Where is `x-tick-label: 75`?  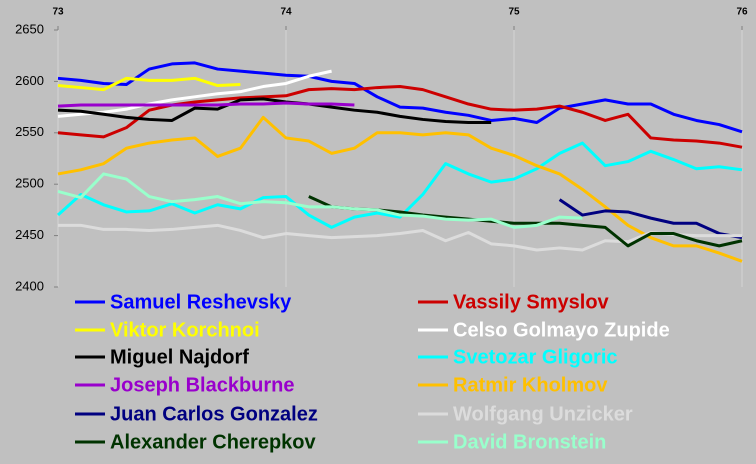
x-tick-label: 75 is located at coordinates (514, 12).